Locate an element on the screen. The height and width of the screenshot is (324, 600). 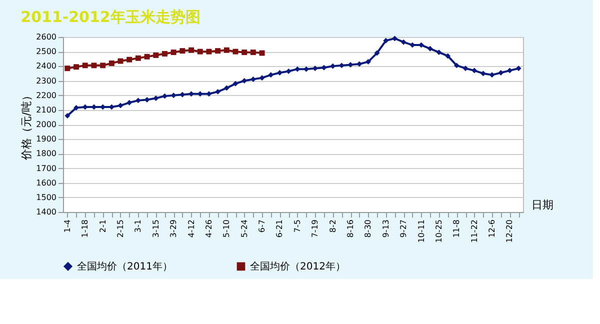
y-tick-label: 2200 is located at coordinates (46, 95).